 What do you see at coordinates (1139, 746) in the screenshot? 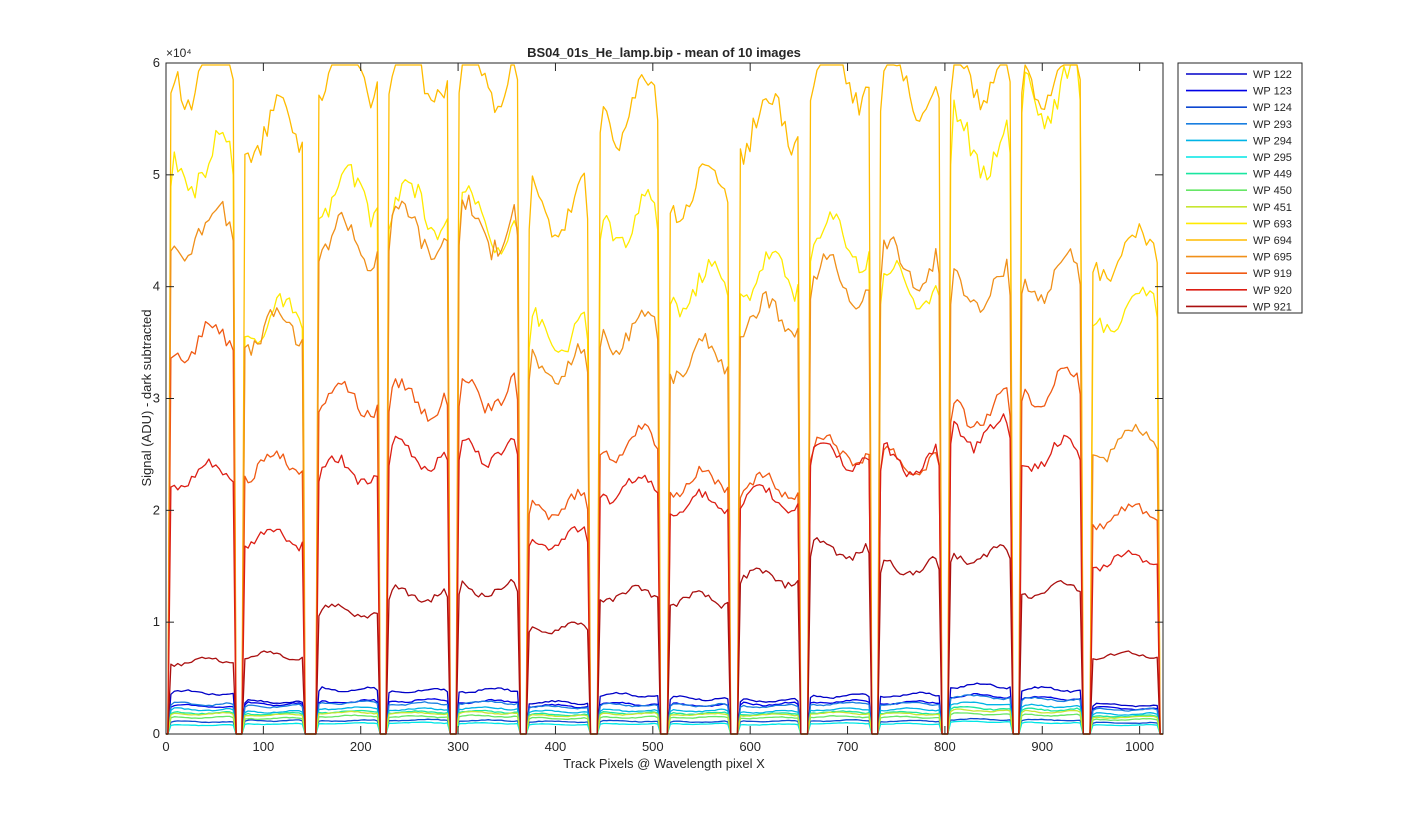
I see `x-tick-label: 1000` at bounding box center [1139, 746].